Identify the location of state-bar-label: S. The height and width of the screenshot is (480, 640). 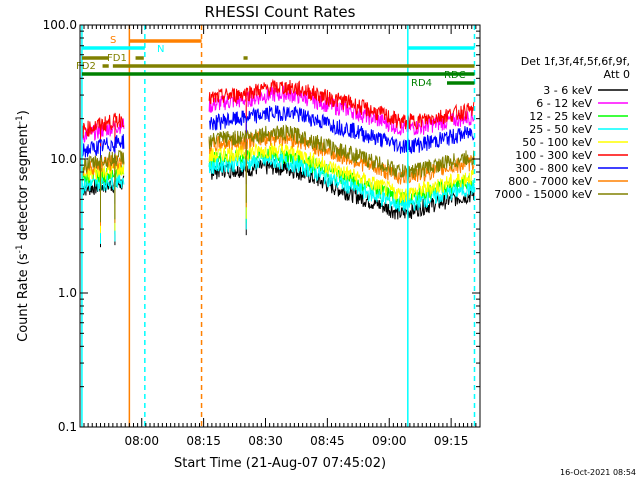
(113, 40).